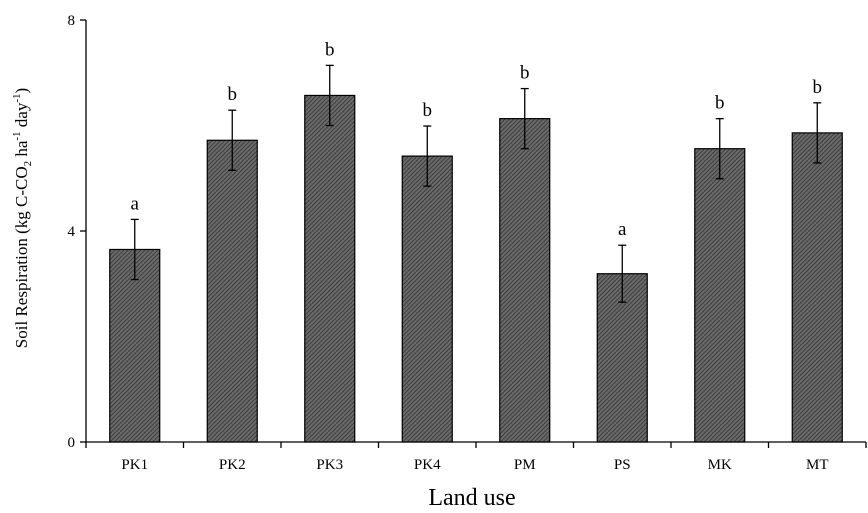 The height and width of the screenshot is (513, 868). Describe the element at coordinates (817, 465) in the screenshot. I see `category-label: MT` at that location.